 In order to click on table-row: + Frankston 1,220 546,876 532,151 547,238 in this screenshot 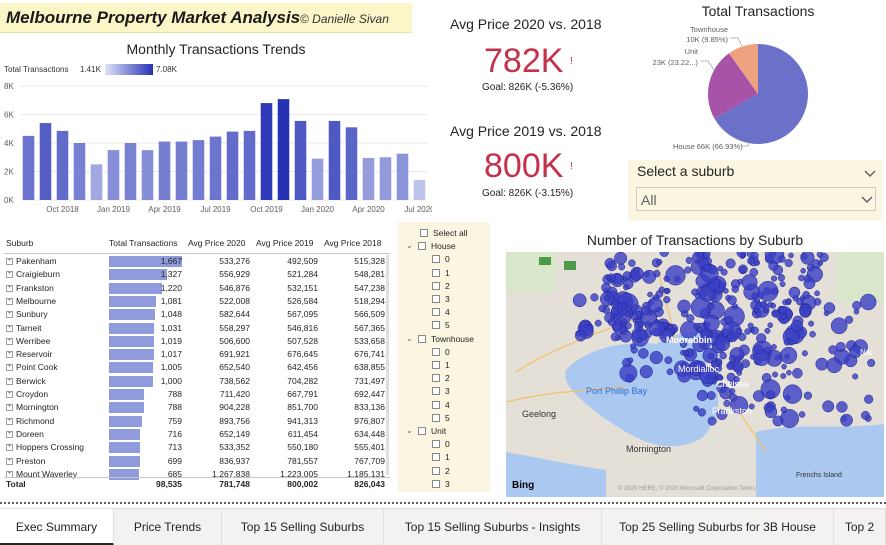, I will do `click(197, 288)`.